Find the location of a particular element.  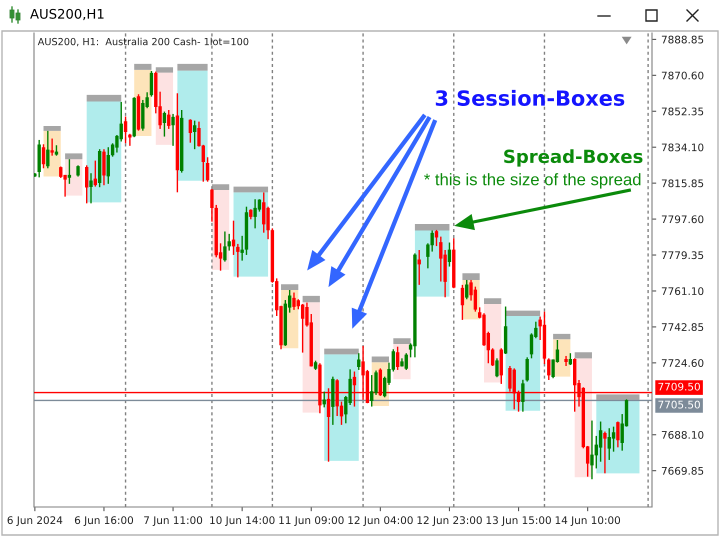

x-tick-label: 7 Jun 11:00 is located at coordinates (173, 521).